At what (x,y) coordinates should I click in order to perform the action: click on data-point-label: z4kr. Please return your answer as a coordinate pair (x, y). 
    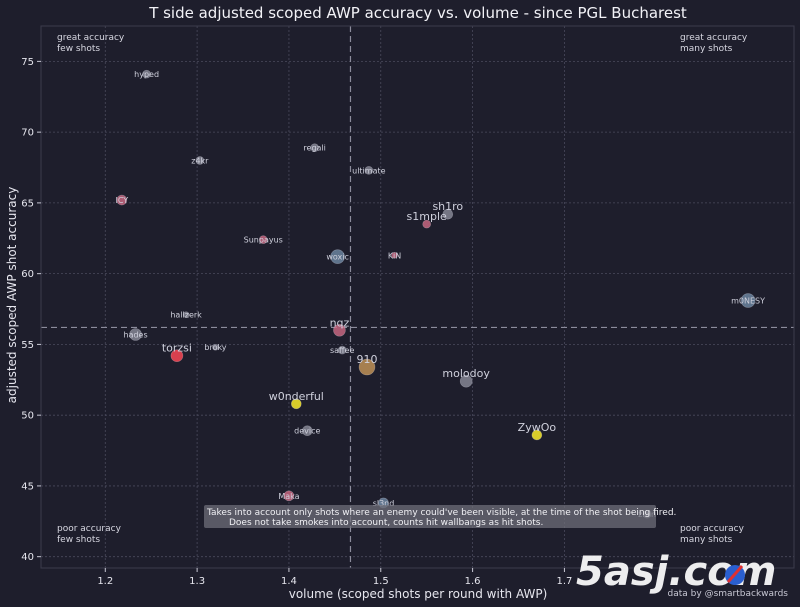
    Looking at the image, I should click on (200, 160).